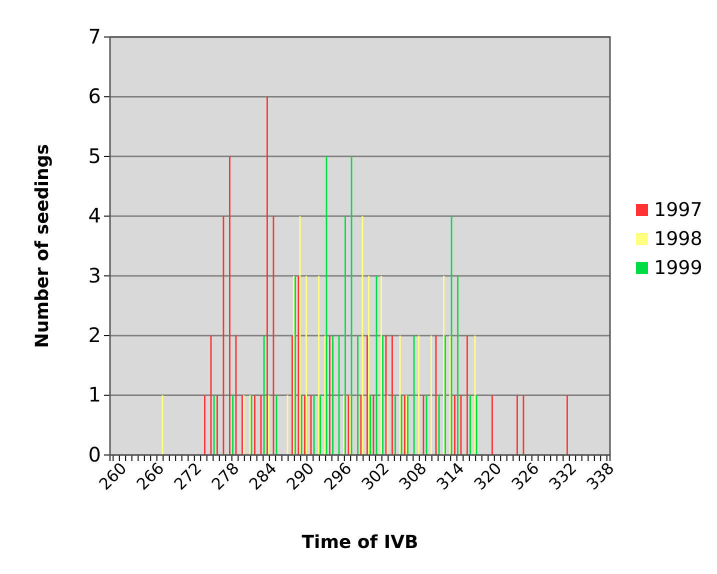 This screenshot has height=574, width=717. What do you see at coordinates (678, 210) in the screenshot?
I see `legend-label: 1997` at bounding box center [678, 210].